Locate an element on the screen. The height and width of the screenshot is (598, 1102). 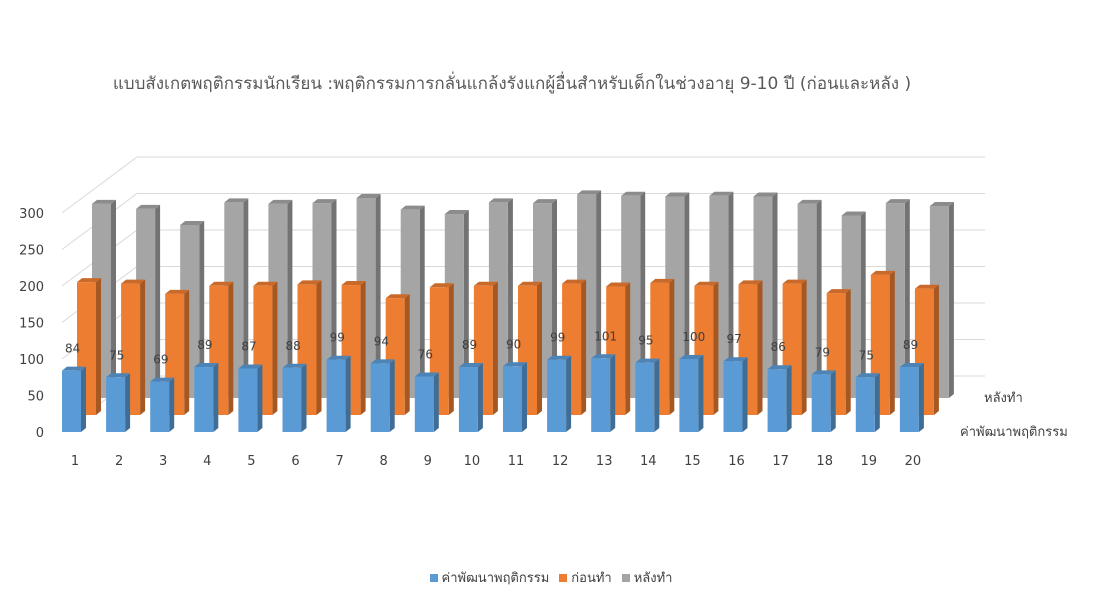
y-tick-label: 50 is located at coordinates (35, 397).